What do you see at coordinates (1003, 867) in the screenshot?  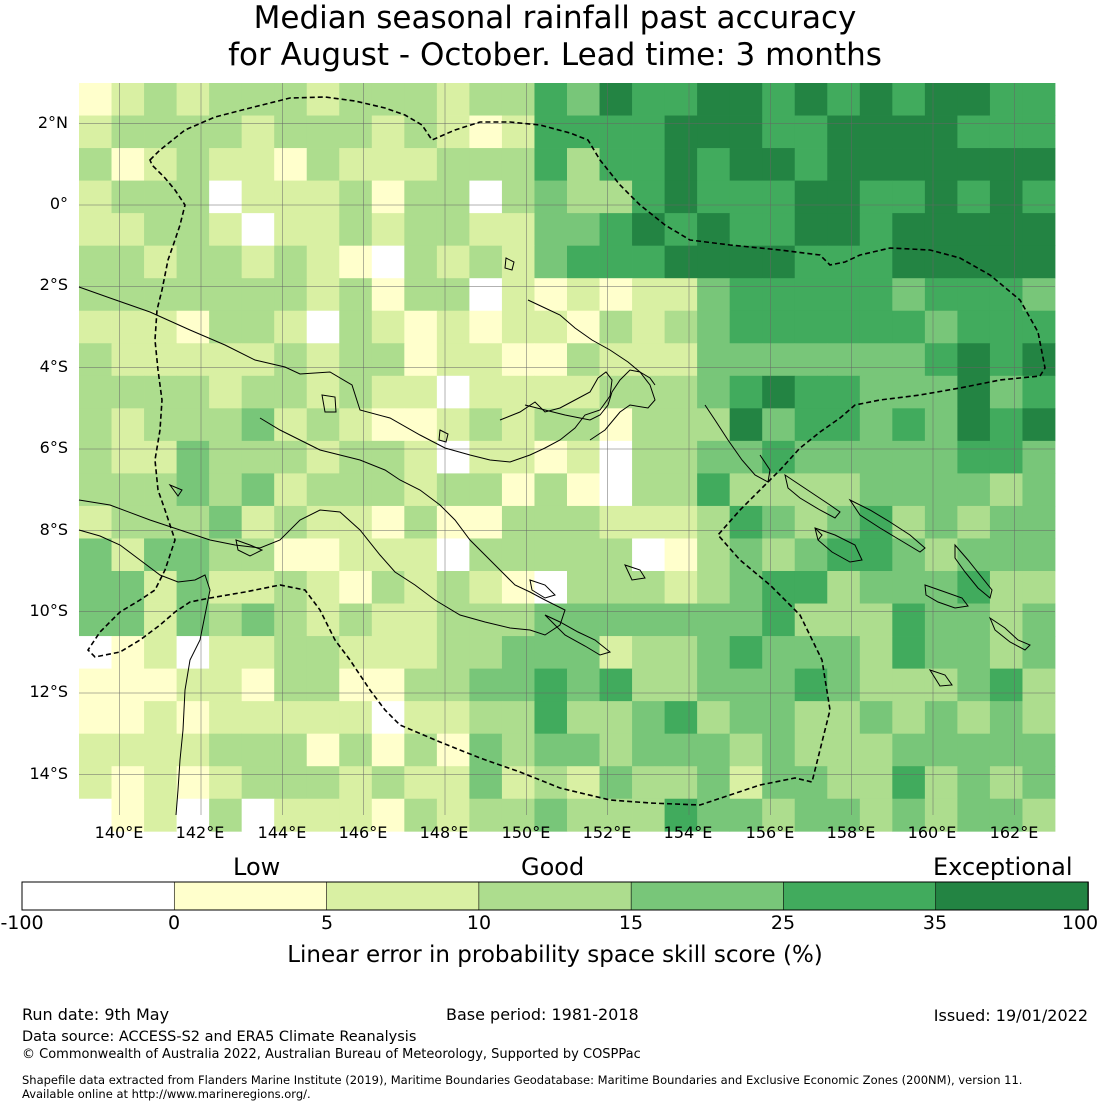 I see `colorbar-category-exceptional: Exceptional` at bounding box center [1003, 867].